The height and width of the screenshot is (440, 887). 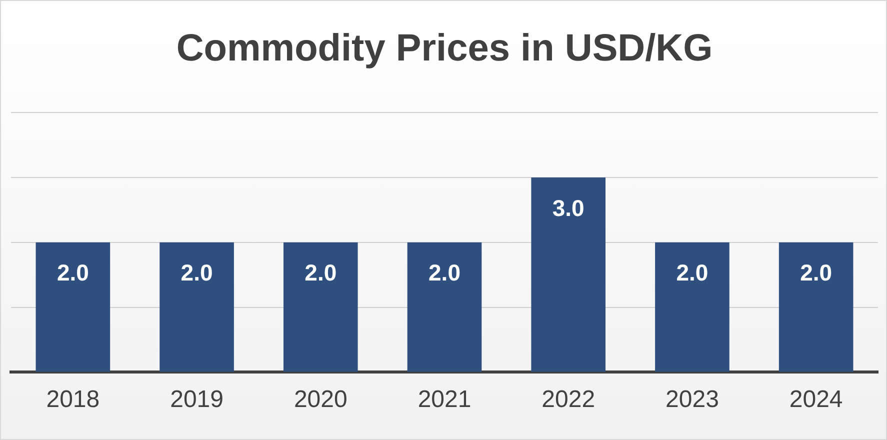 What do you see at coordinates (692, 400) in the screenshot?
I see `x-tick-label: 2023` at bounding box center [692, 400].